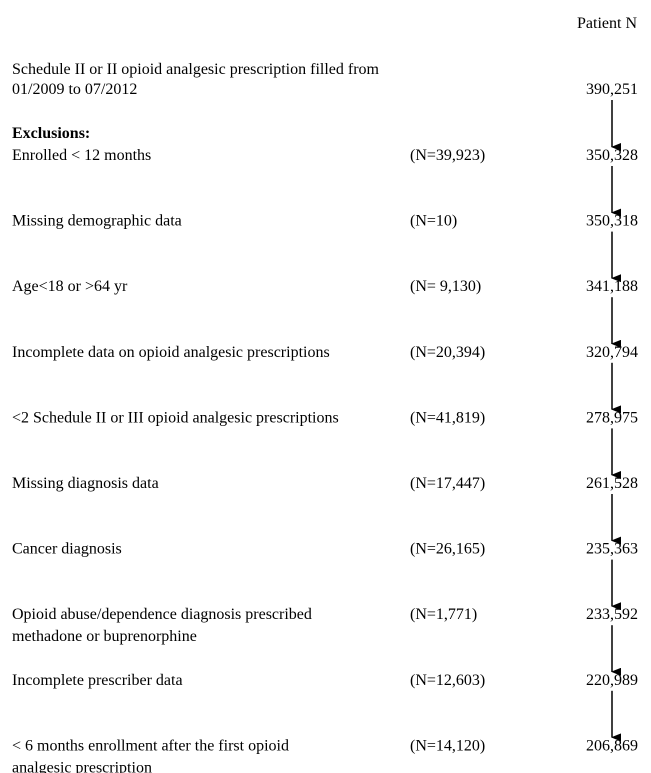 Image resolution: width=651 pixels, height=773 pixels. What do you see at coordinates (85, 483) in the screenshot?
I see `step-label: Missing diagnosis data` at bounding box center [85, 483].